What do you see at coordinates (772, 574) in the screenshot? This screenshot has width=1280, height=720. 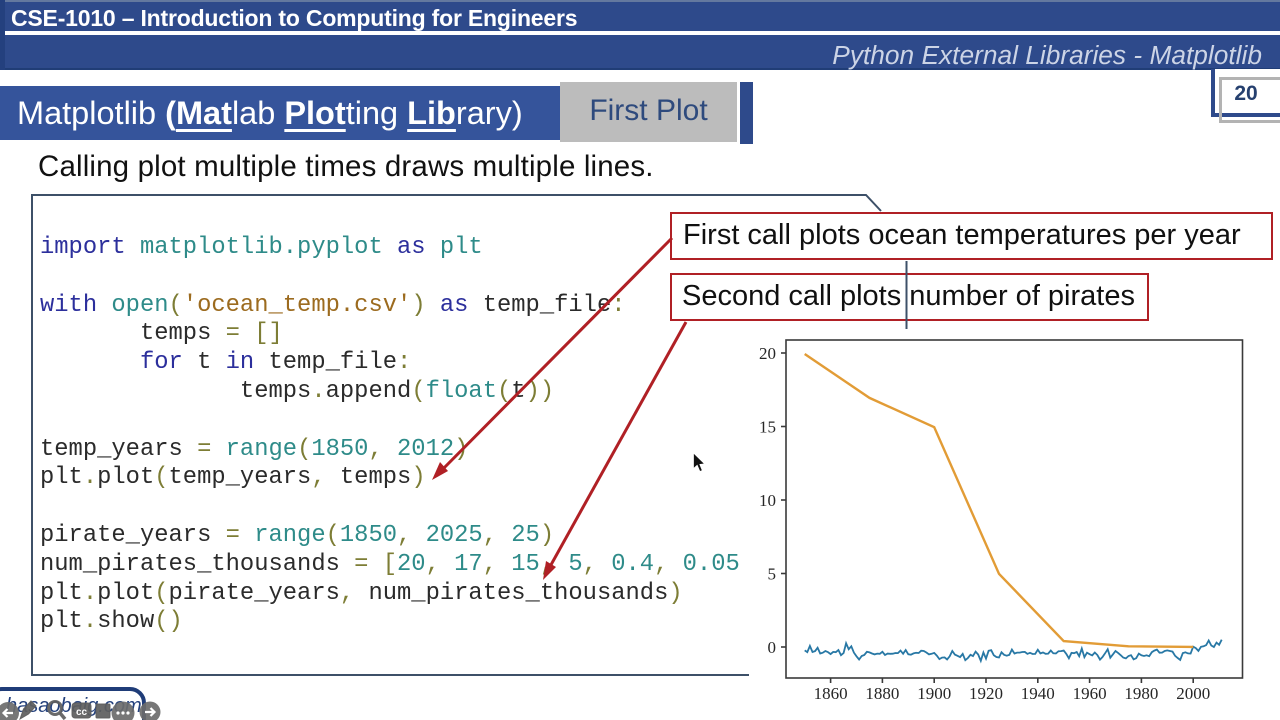 I see `svg-text: 5` at bounding box center [772, 574].